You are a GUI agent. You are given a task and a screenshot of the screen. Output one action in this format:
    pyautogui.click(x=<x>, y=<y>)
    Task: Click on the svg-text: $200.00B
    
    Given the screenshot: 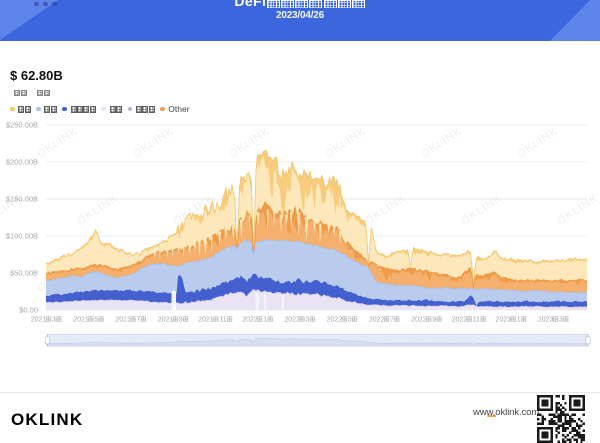 What is the action you would take?
    pyautogui.click(x=22, y=162)
    